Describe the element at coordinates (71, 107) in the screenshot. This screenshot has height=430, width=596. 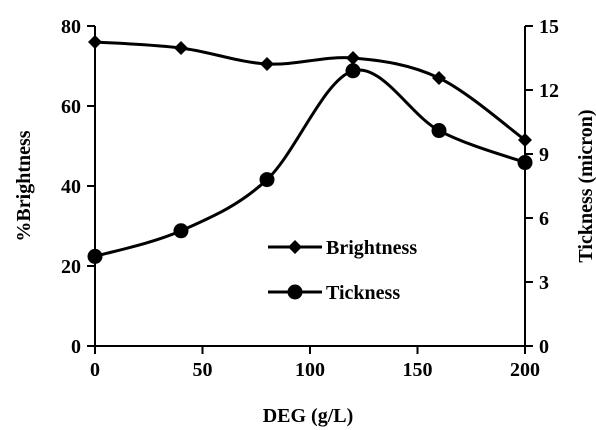
I see `y-left-tick-label: 60` at that location.